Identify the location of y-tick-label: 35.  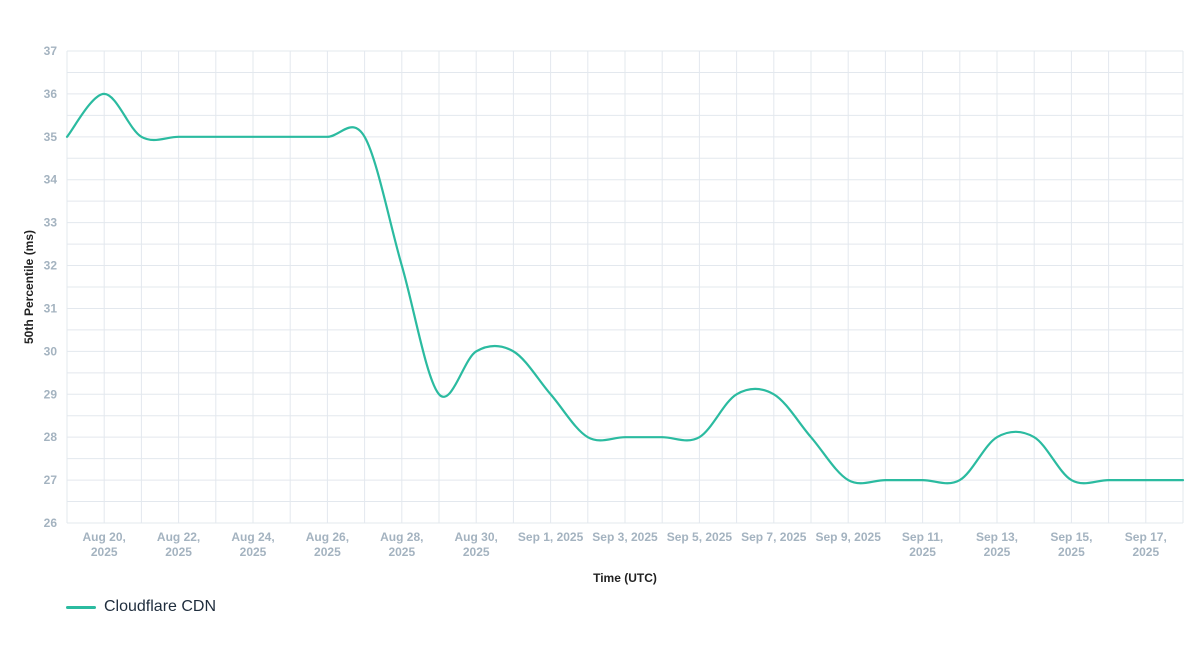
(51, 137).